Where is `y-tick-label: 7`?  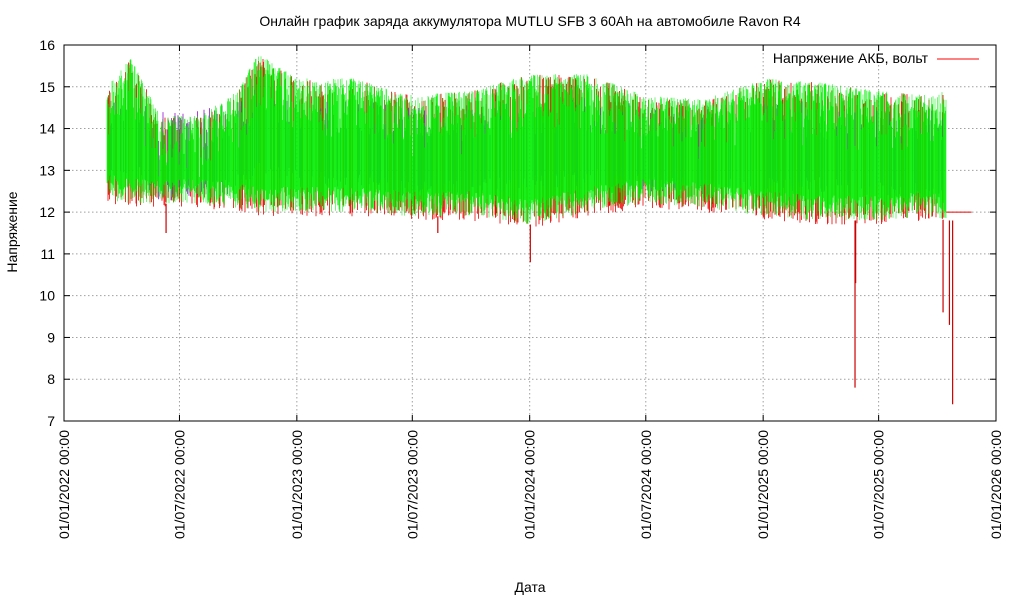 y-tick-label: 7 is located at coordinates (51, 421).